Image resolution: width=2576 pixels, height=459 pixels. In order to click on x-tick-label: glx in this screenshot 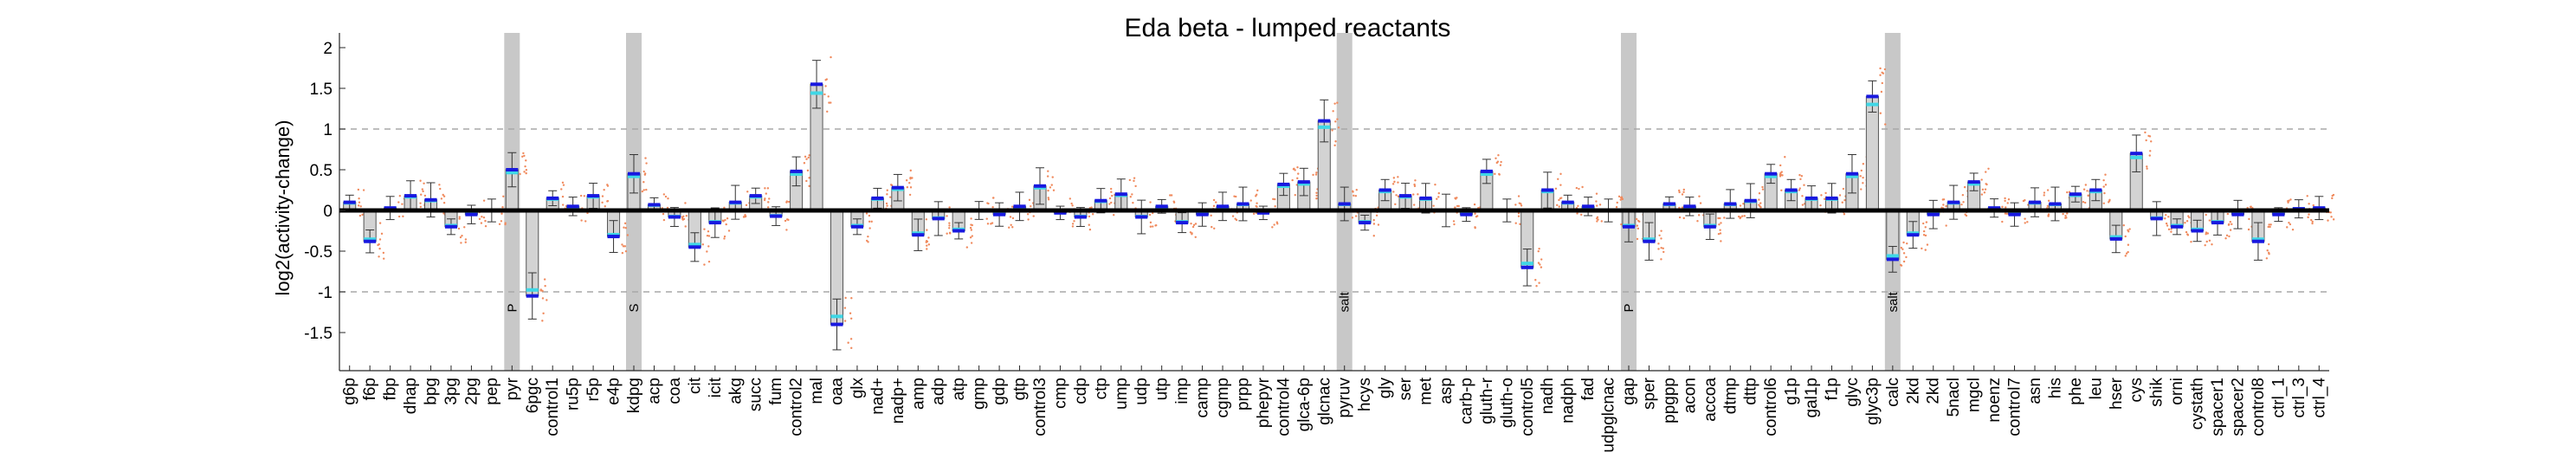, I will do `click(858, 388)`.